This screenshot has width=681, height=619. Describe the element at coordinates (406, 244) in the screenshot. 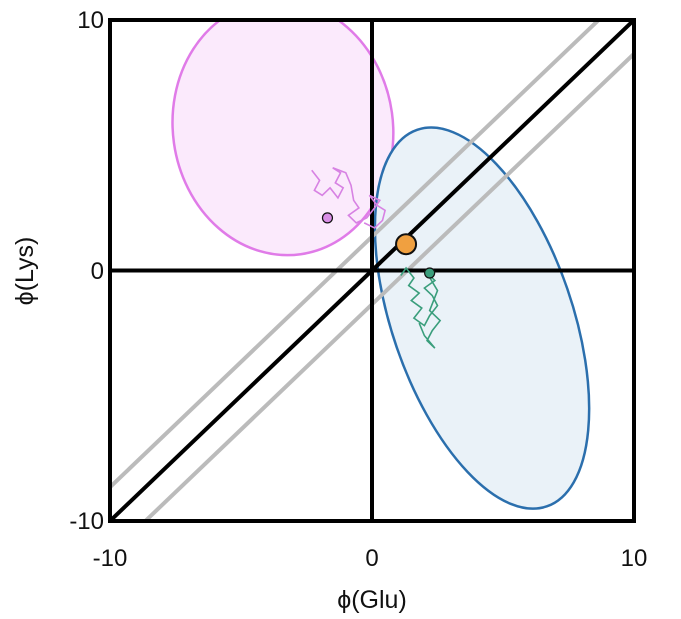

I see `fixed-point` at that location.